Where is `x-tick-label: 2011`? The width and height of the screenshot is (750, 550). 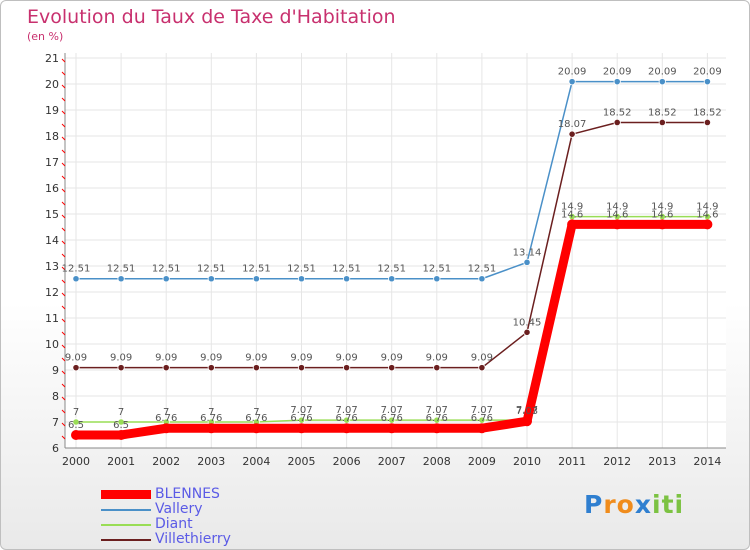 x-tick-label: 2011 is located at coordinates (572, 461).